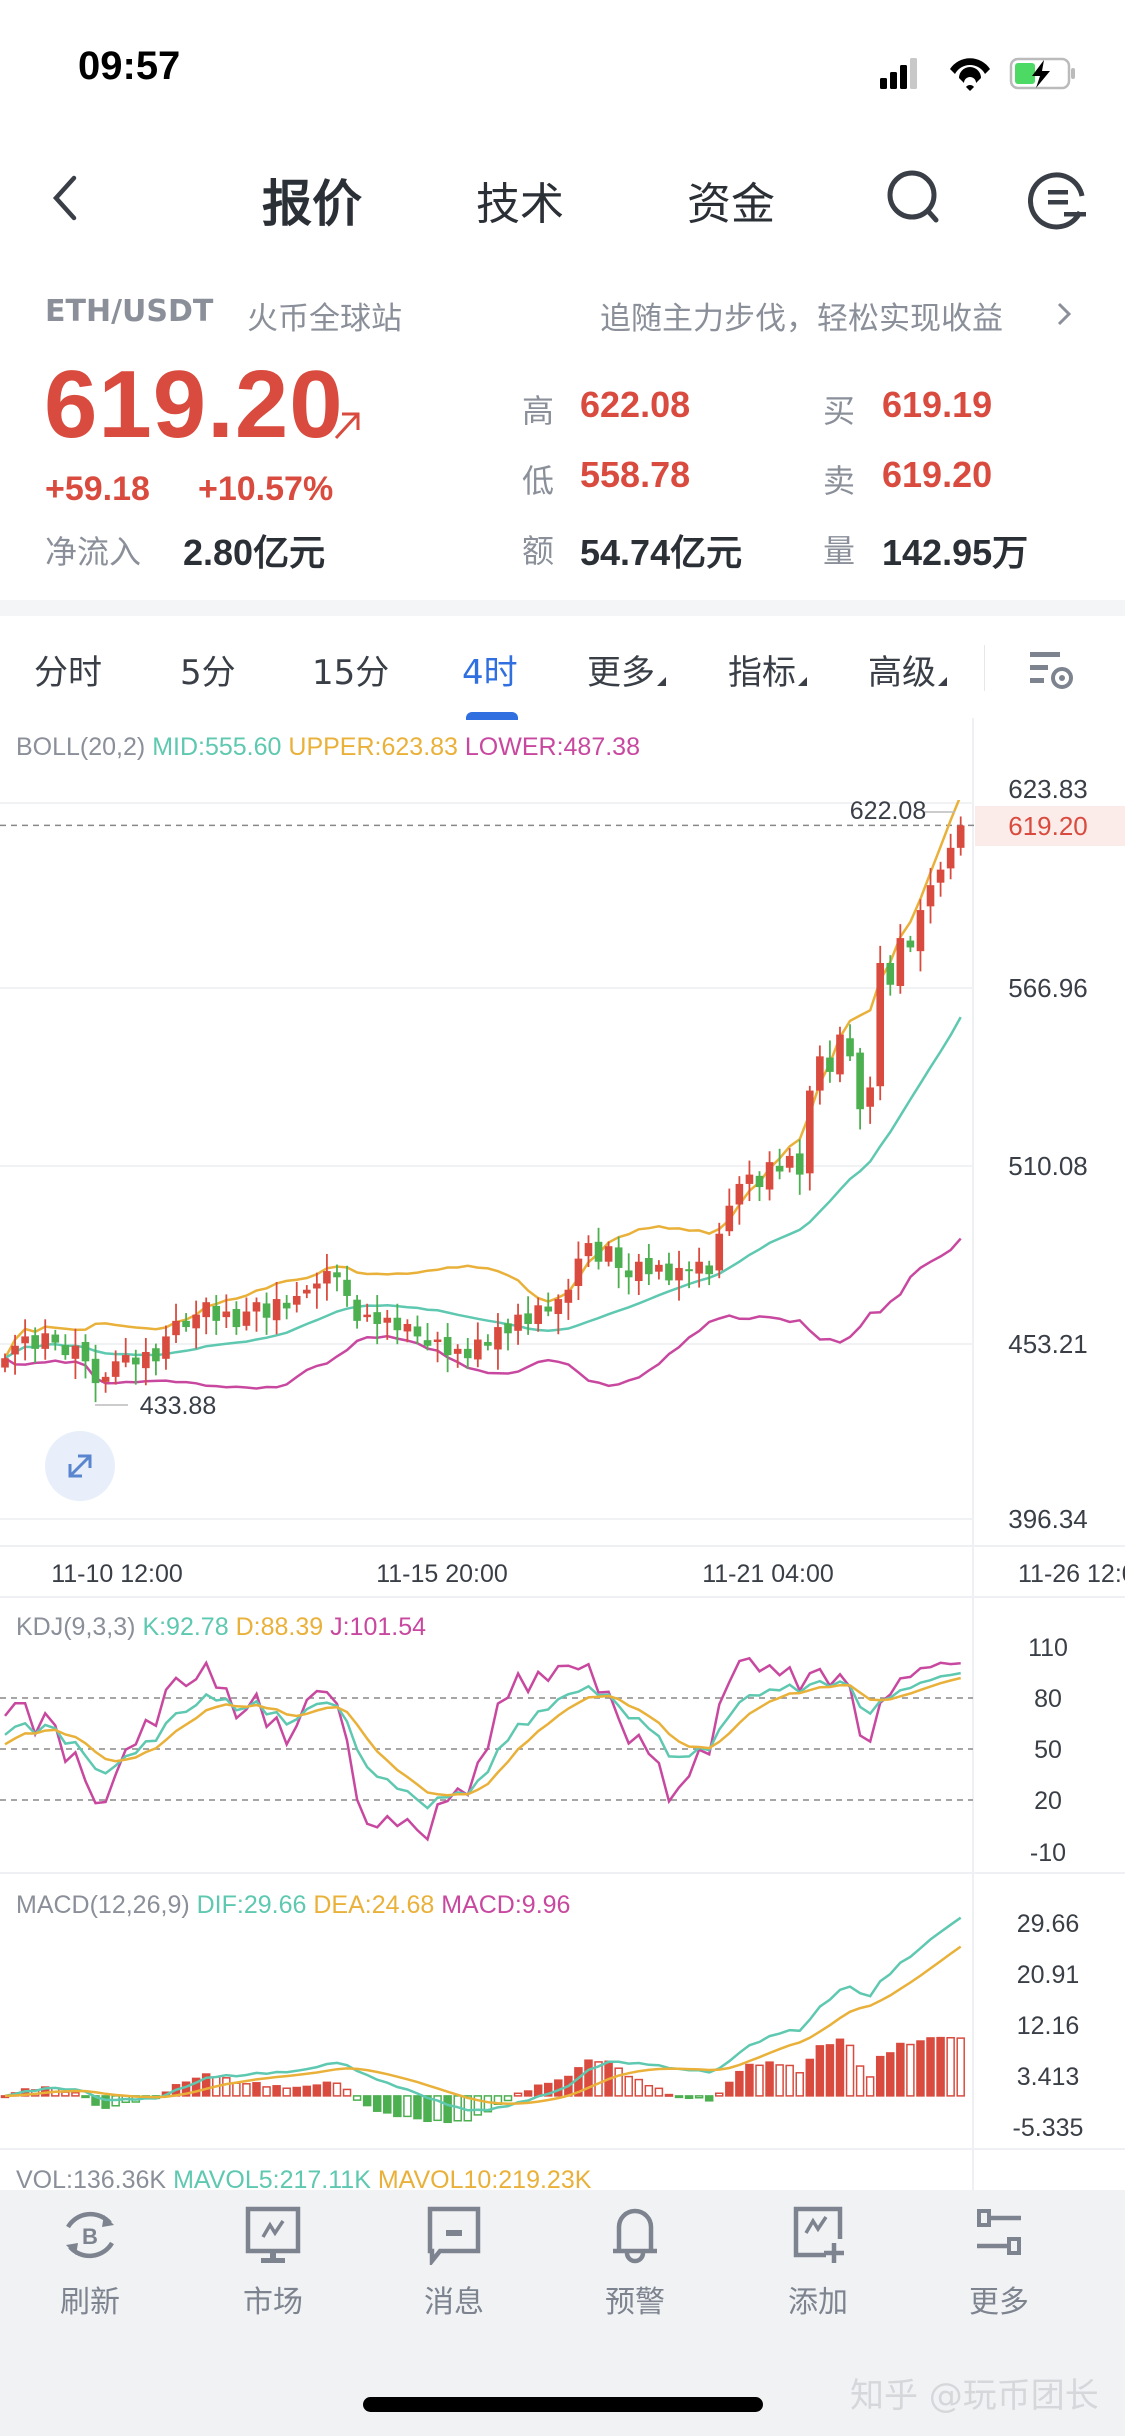 The width and height of the screenshot is (1125, 2436). What do you see at coordinates (312, 204) in the screenshot?
I see `tab-quote: 报价` at bounding box center [312, 204].